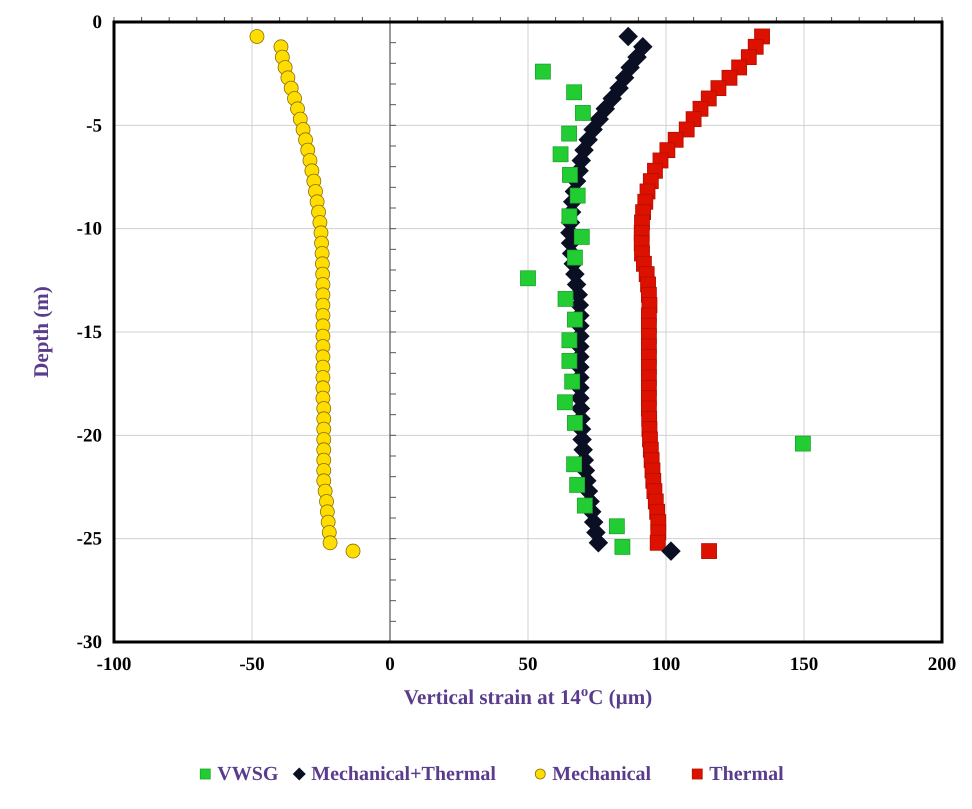 The height and width of the screenshot is (809, 972). Describe the element at coordinates (666, 664) in the screenshot. I see `x-tick-label: 100` at that location.